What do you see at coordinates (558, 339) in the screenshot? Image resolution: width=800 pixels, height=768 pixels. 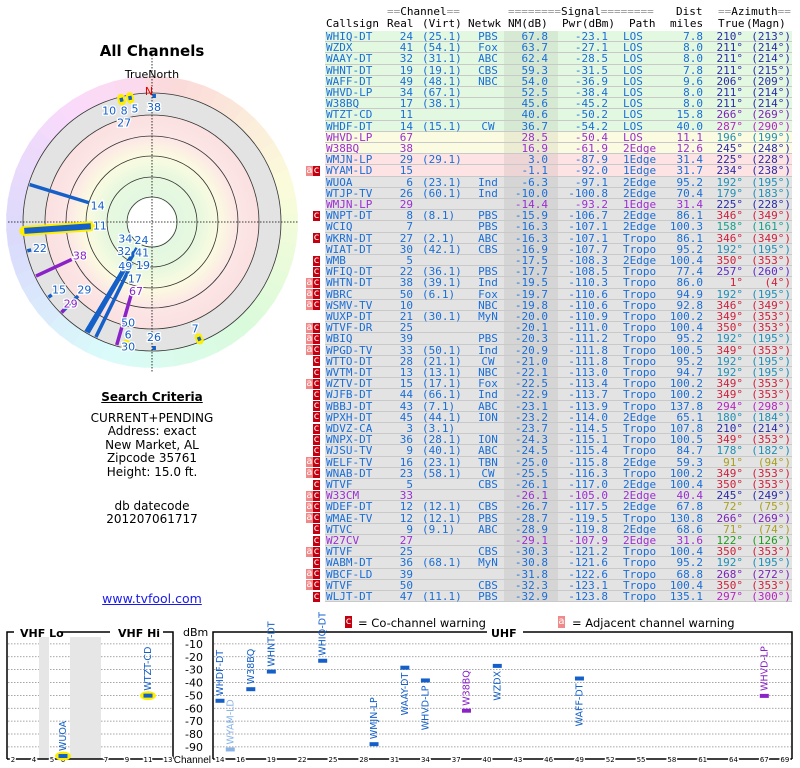 I see `table-row: WBIQ 39 PBS -20.3 -111.2 Tropo 95.2 192° (195°)` at bounding box center [558, 339].